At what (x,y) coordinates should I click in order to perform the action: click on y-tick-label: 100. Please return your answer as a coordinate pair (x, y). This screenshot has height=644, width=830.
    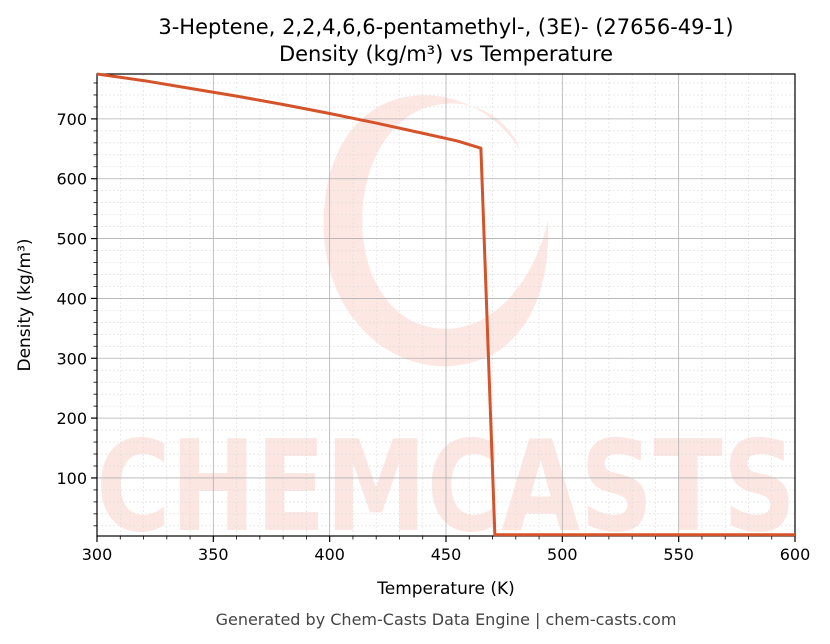
    Looking at the image, I should click on (71, 478).